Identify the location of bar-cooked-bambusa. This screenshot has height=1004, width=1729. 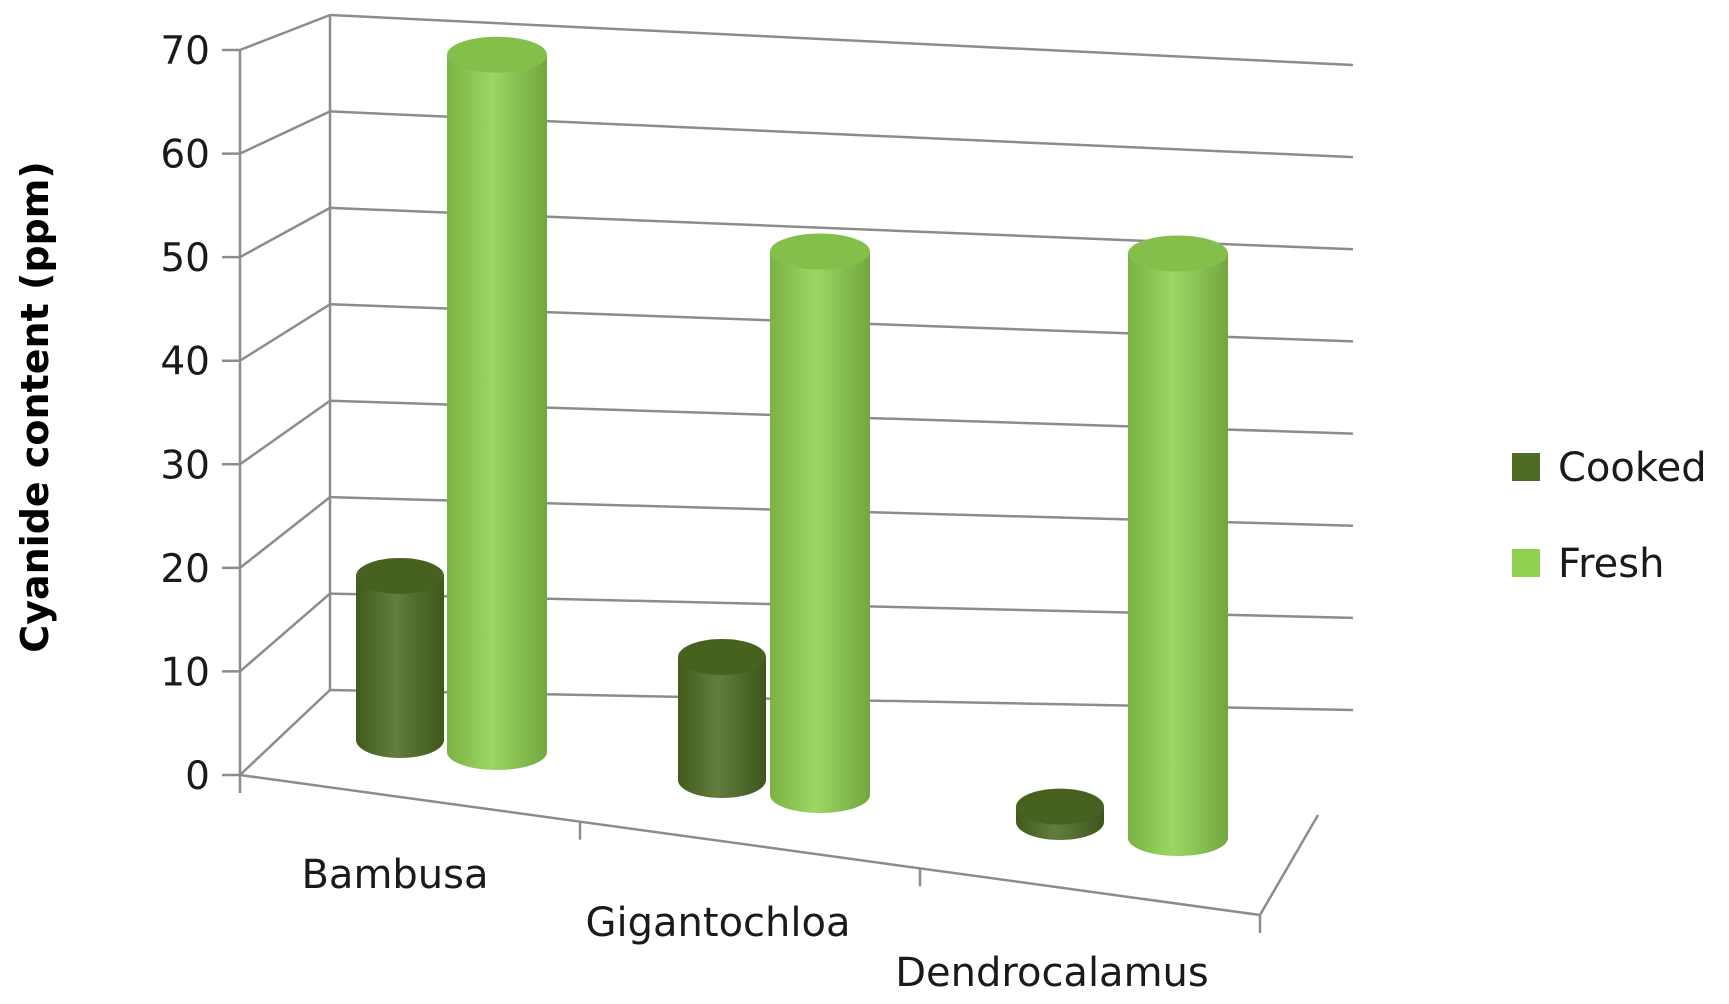
(400, 658).